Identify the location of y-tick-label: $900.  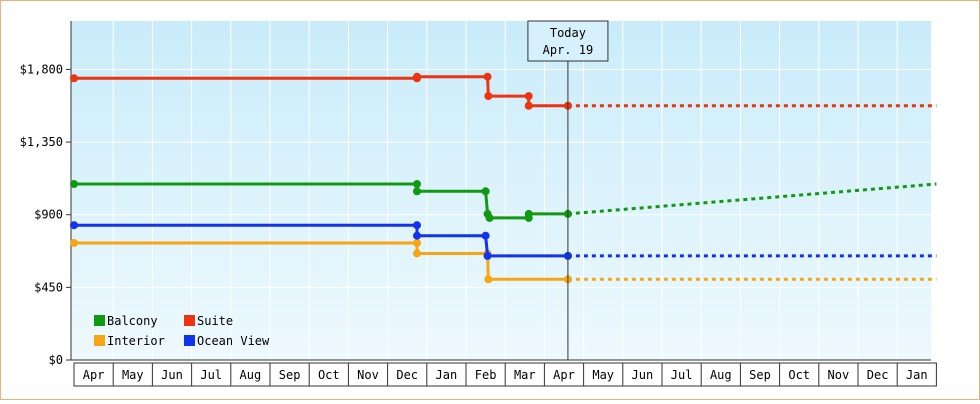
(48, 215).